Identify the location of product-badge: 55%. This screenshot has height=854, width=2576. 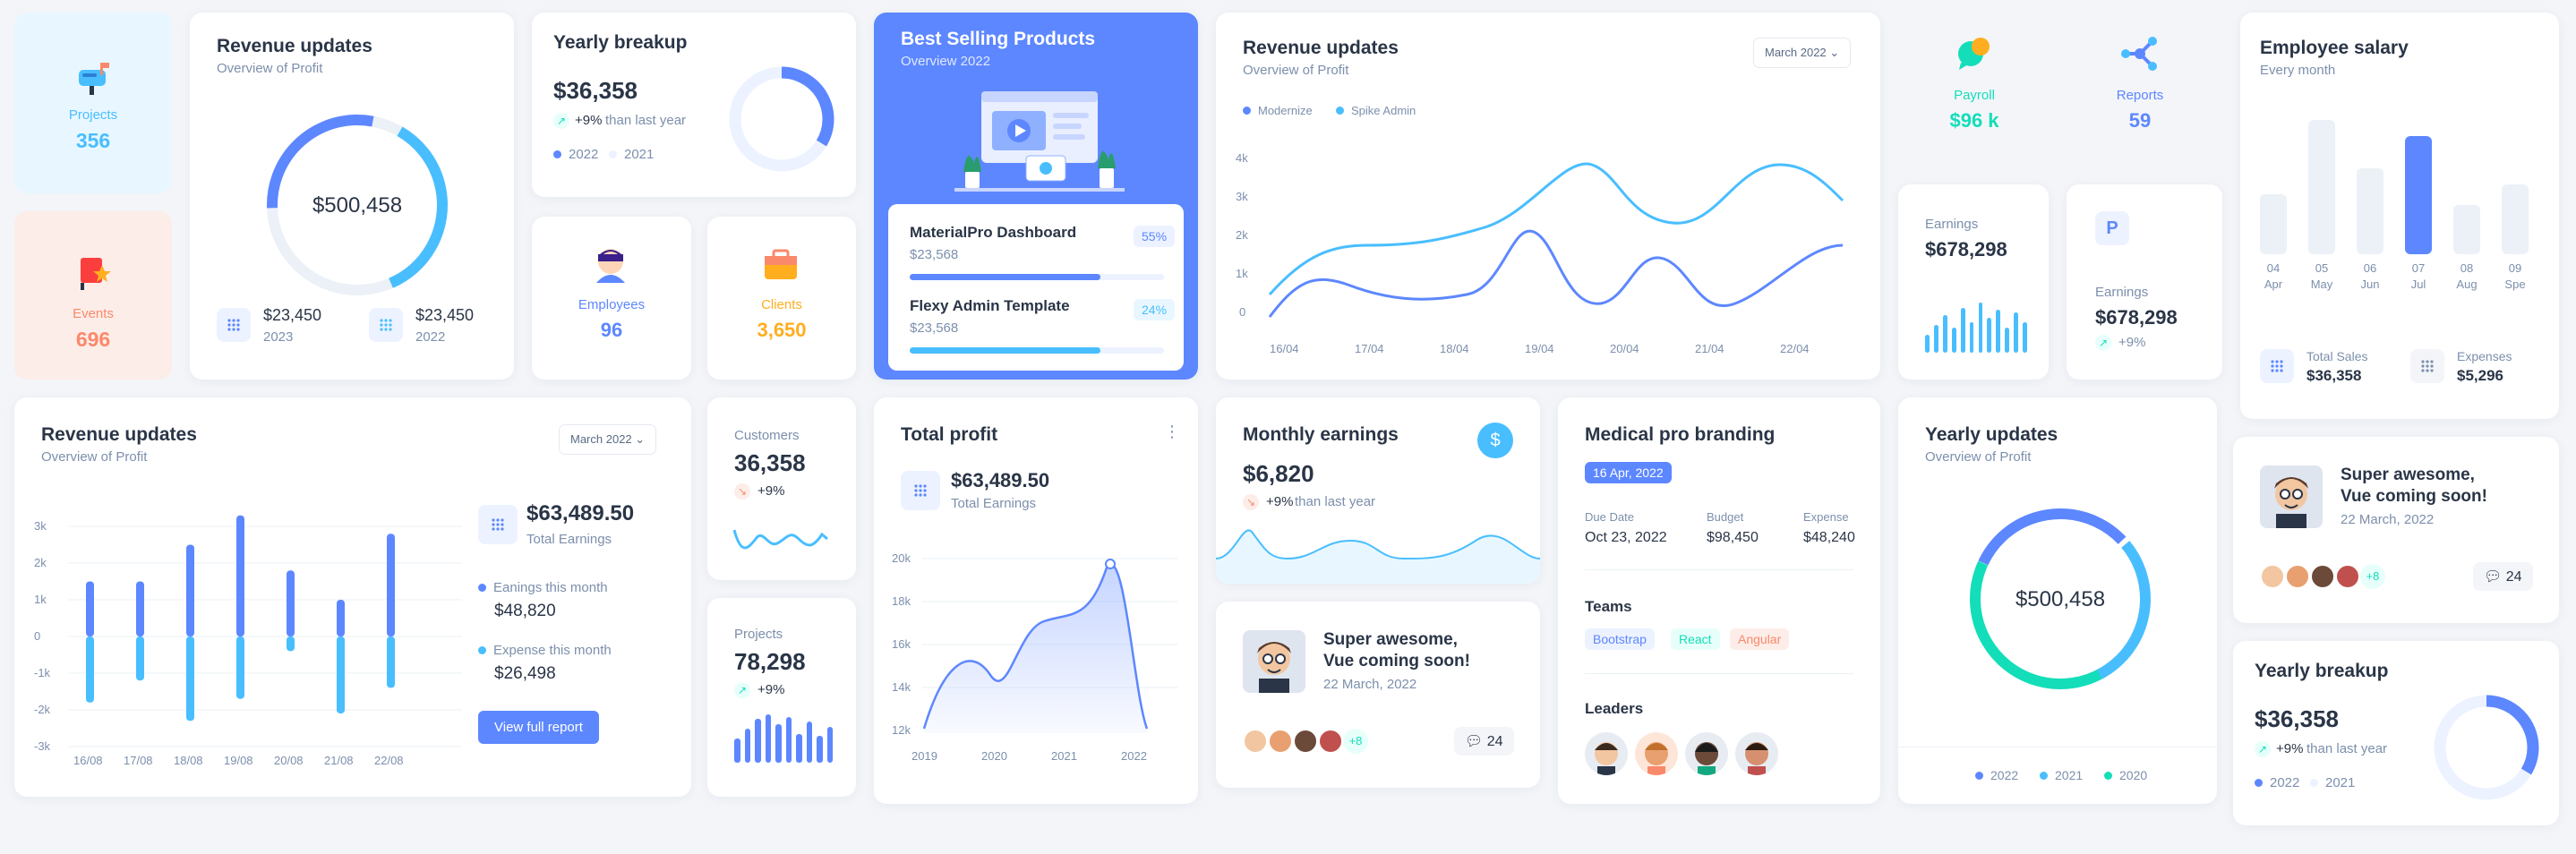
(1155, 236).